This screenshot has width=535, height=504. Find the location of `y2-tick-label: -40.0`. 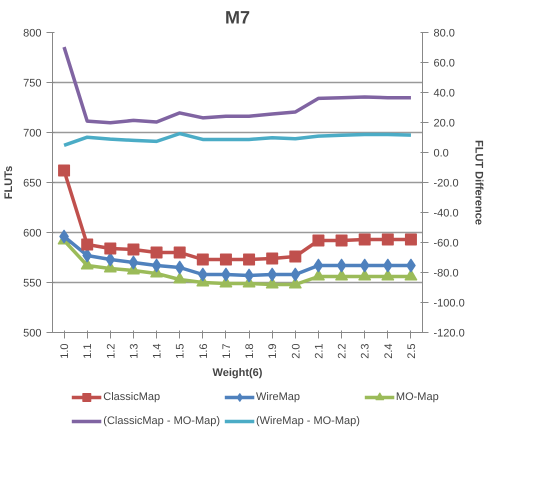

y2-tick-label: -40.0 is located at coordinates (446, 214).